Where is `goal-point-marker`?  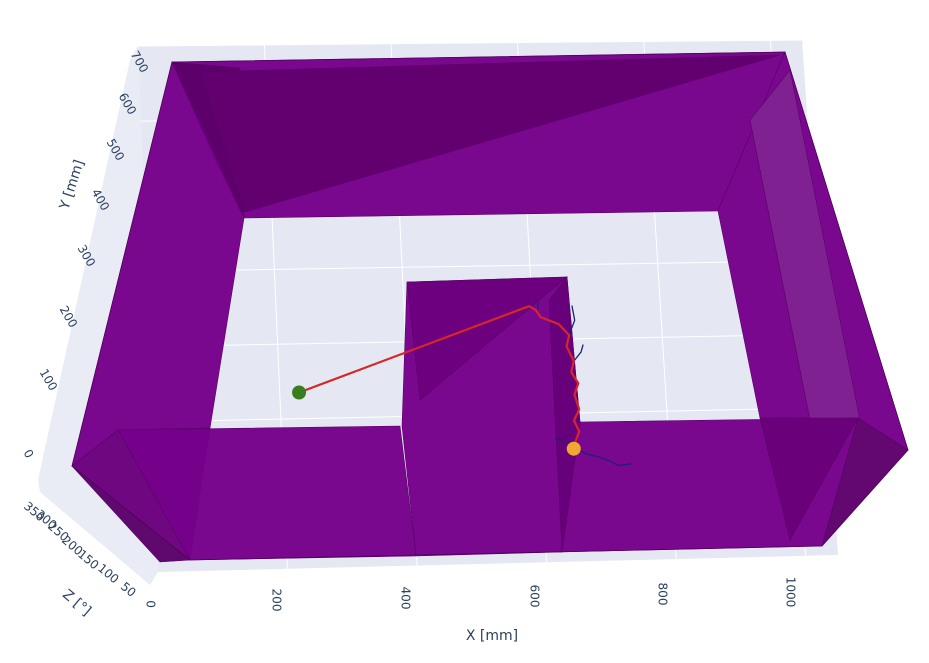
goal-point-marker is located at coordinates (573, 448).